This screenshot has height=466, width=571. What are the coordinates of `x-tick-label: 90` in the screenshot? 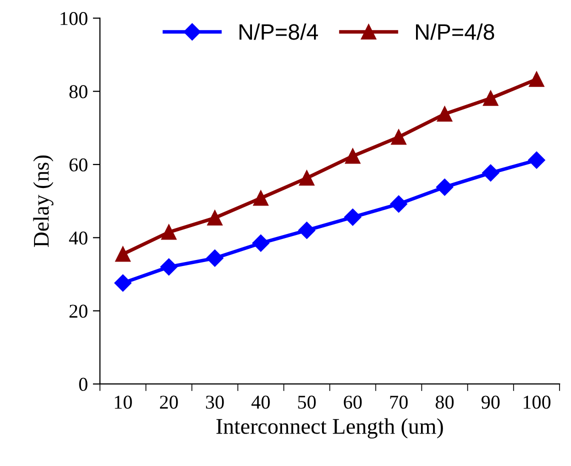 It's located at (491, 402).